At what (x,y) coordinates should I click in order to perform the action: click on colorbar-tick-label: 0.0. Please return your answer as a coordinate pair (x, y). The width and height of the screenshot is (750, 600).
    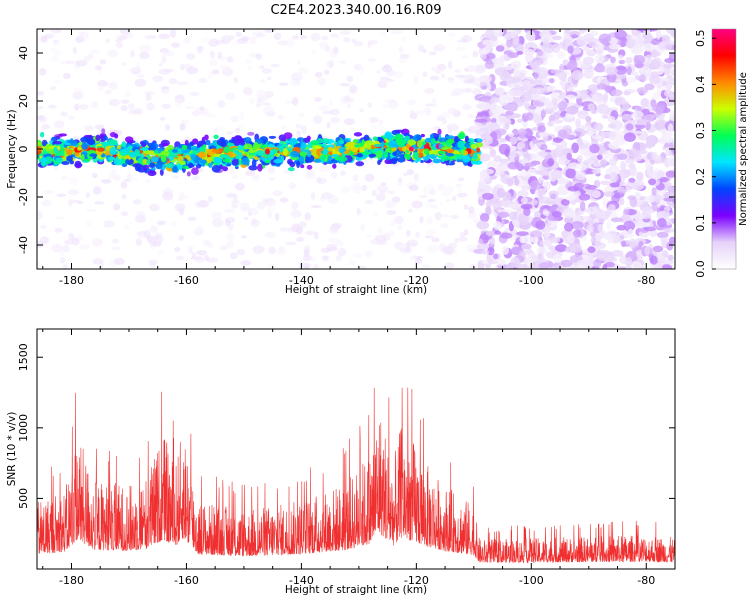
    Looking at the image, I should click on (700, 269).